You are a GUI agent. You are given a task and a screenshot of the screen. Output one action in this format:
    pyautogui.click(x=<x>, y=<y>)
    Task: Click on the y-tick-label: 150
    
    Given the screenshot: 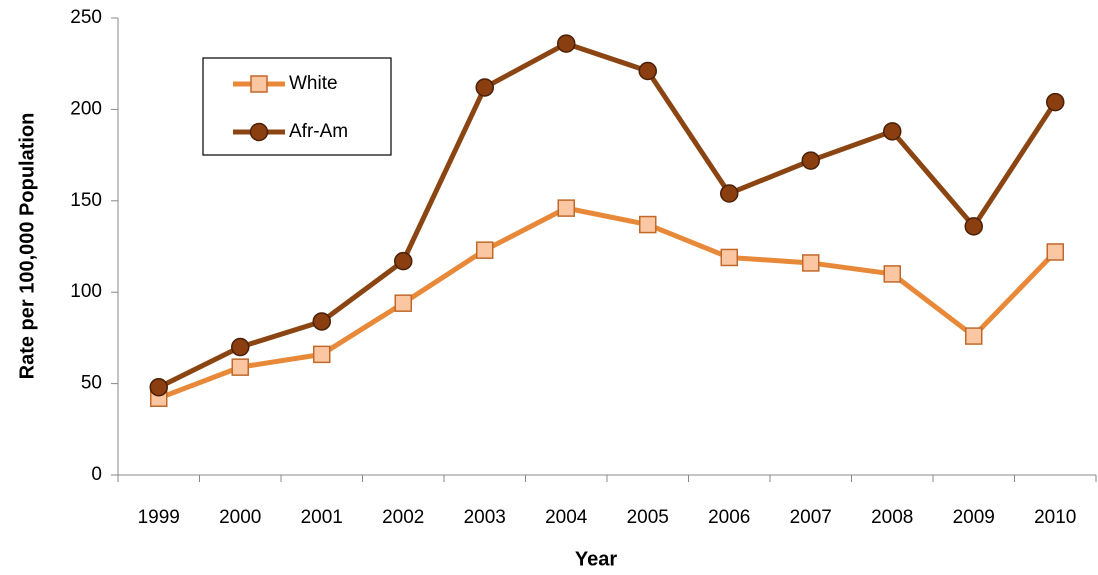 What is the action you would take?
    pyautogui.click(x=86, y=200)
    